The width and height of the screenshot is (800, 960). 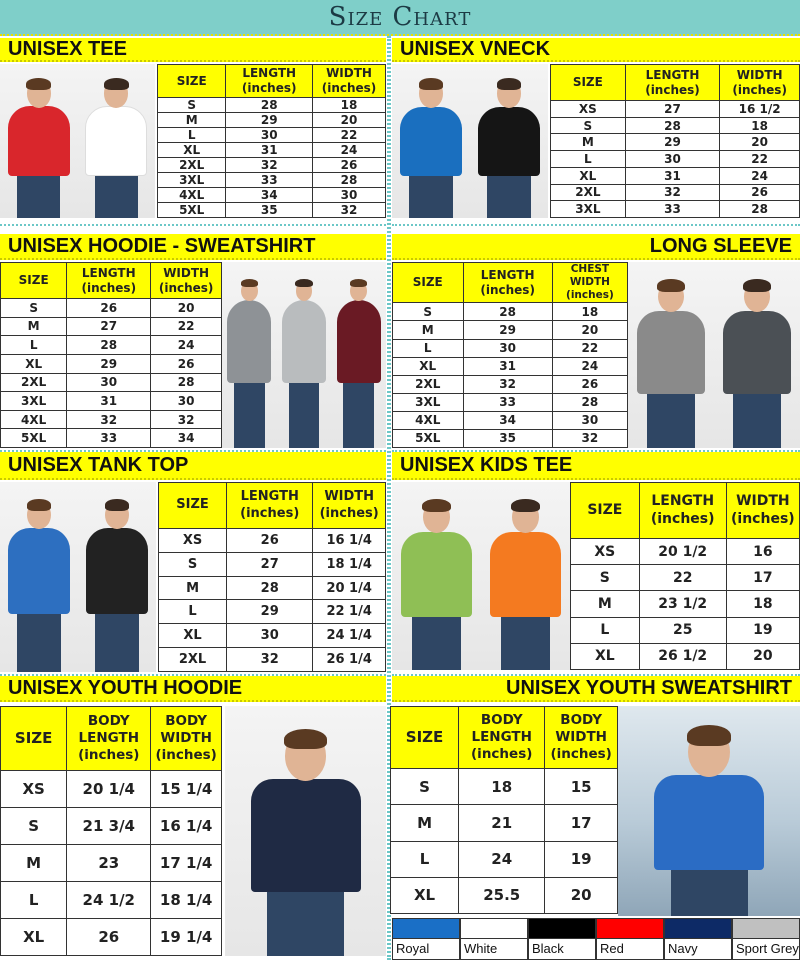 I want to click on section-title-text: UNISEX YOUTH SWEATSHIRT, so click(x=649, y=687).